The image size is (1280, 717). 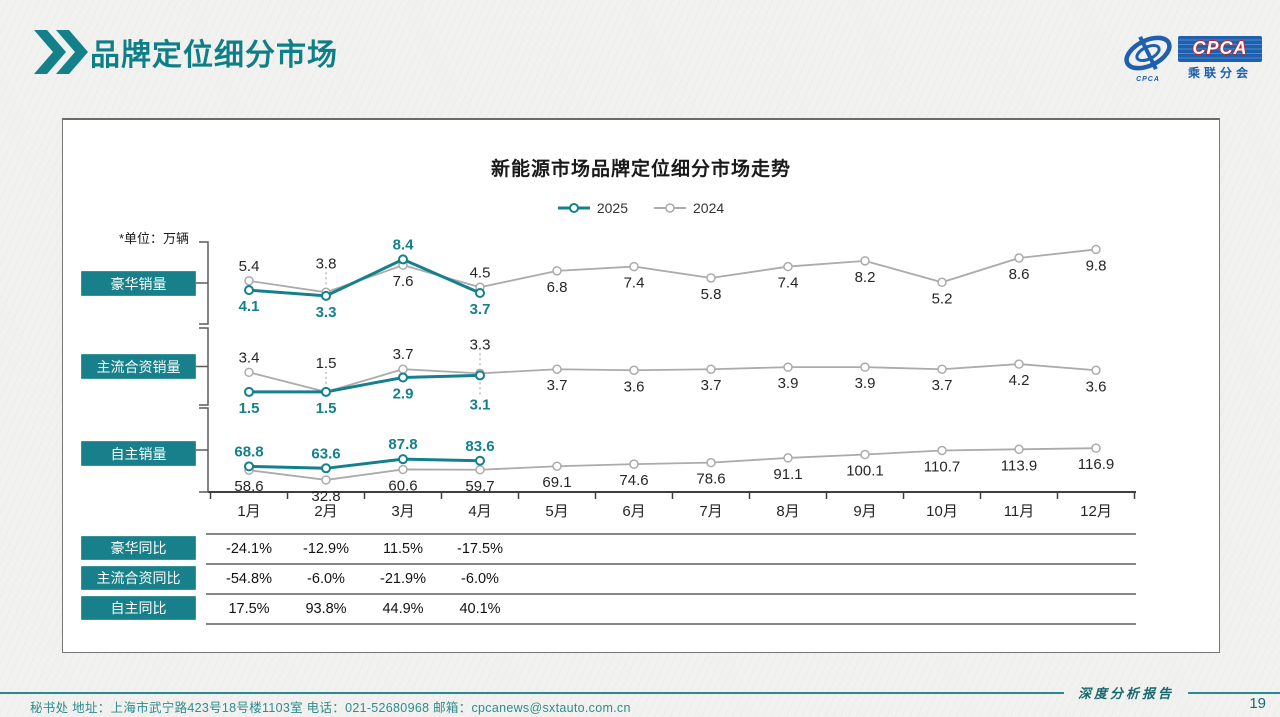 I want to click on svg-text: 93.8%, so click(x=325, y=609).